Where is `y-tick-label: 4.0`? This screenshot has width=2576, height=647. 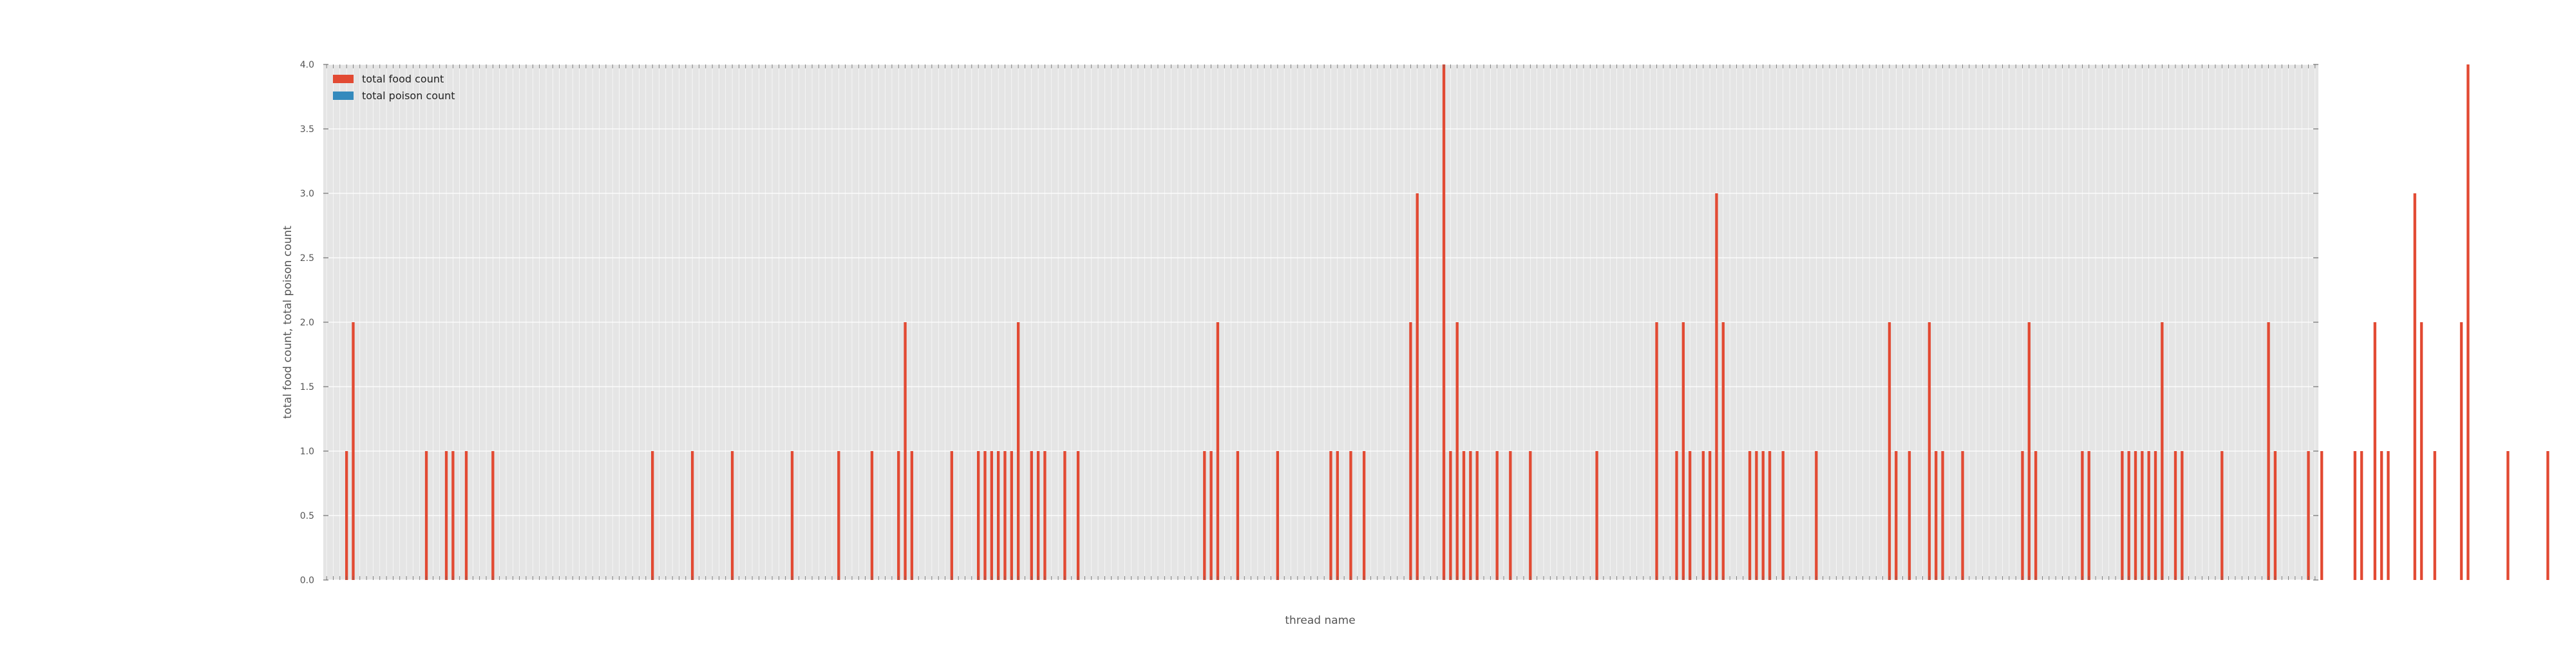 y-tick-label: 4.0 is located at coordinates (307, 65).